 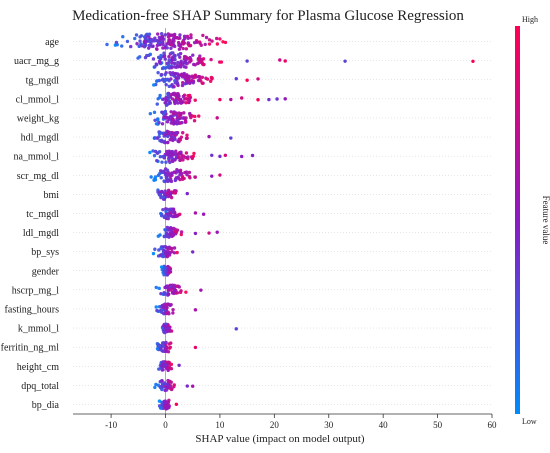 What do you see at coordinates (329, 425) in the screenshot?
I see `x-tick-label: 30` at bounding box center [329, 425].